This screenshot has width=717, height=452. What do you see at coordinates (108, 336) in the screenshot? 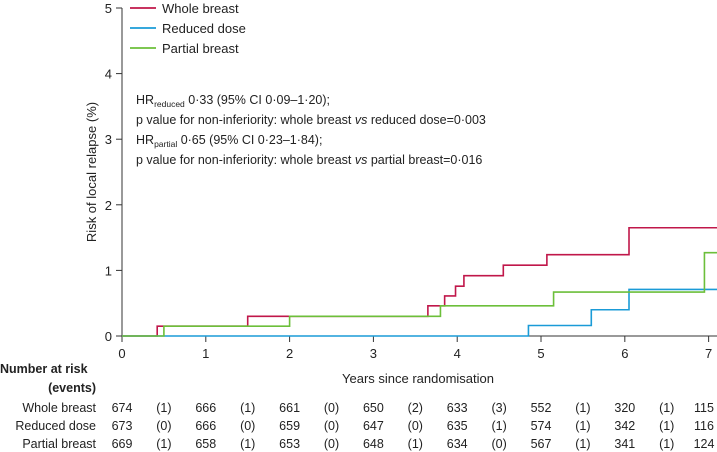
I see `y-tick-label: 0` at bounding box center [108, 336].